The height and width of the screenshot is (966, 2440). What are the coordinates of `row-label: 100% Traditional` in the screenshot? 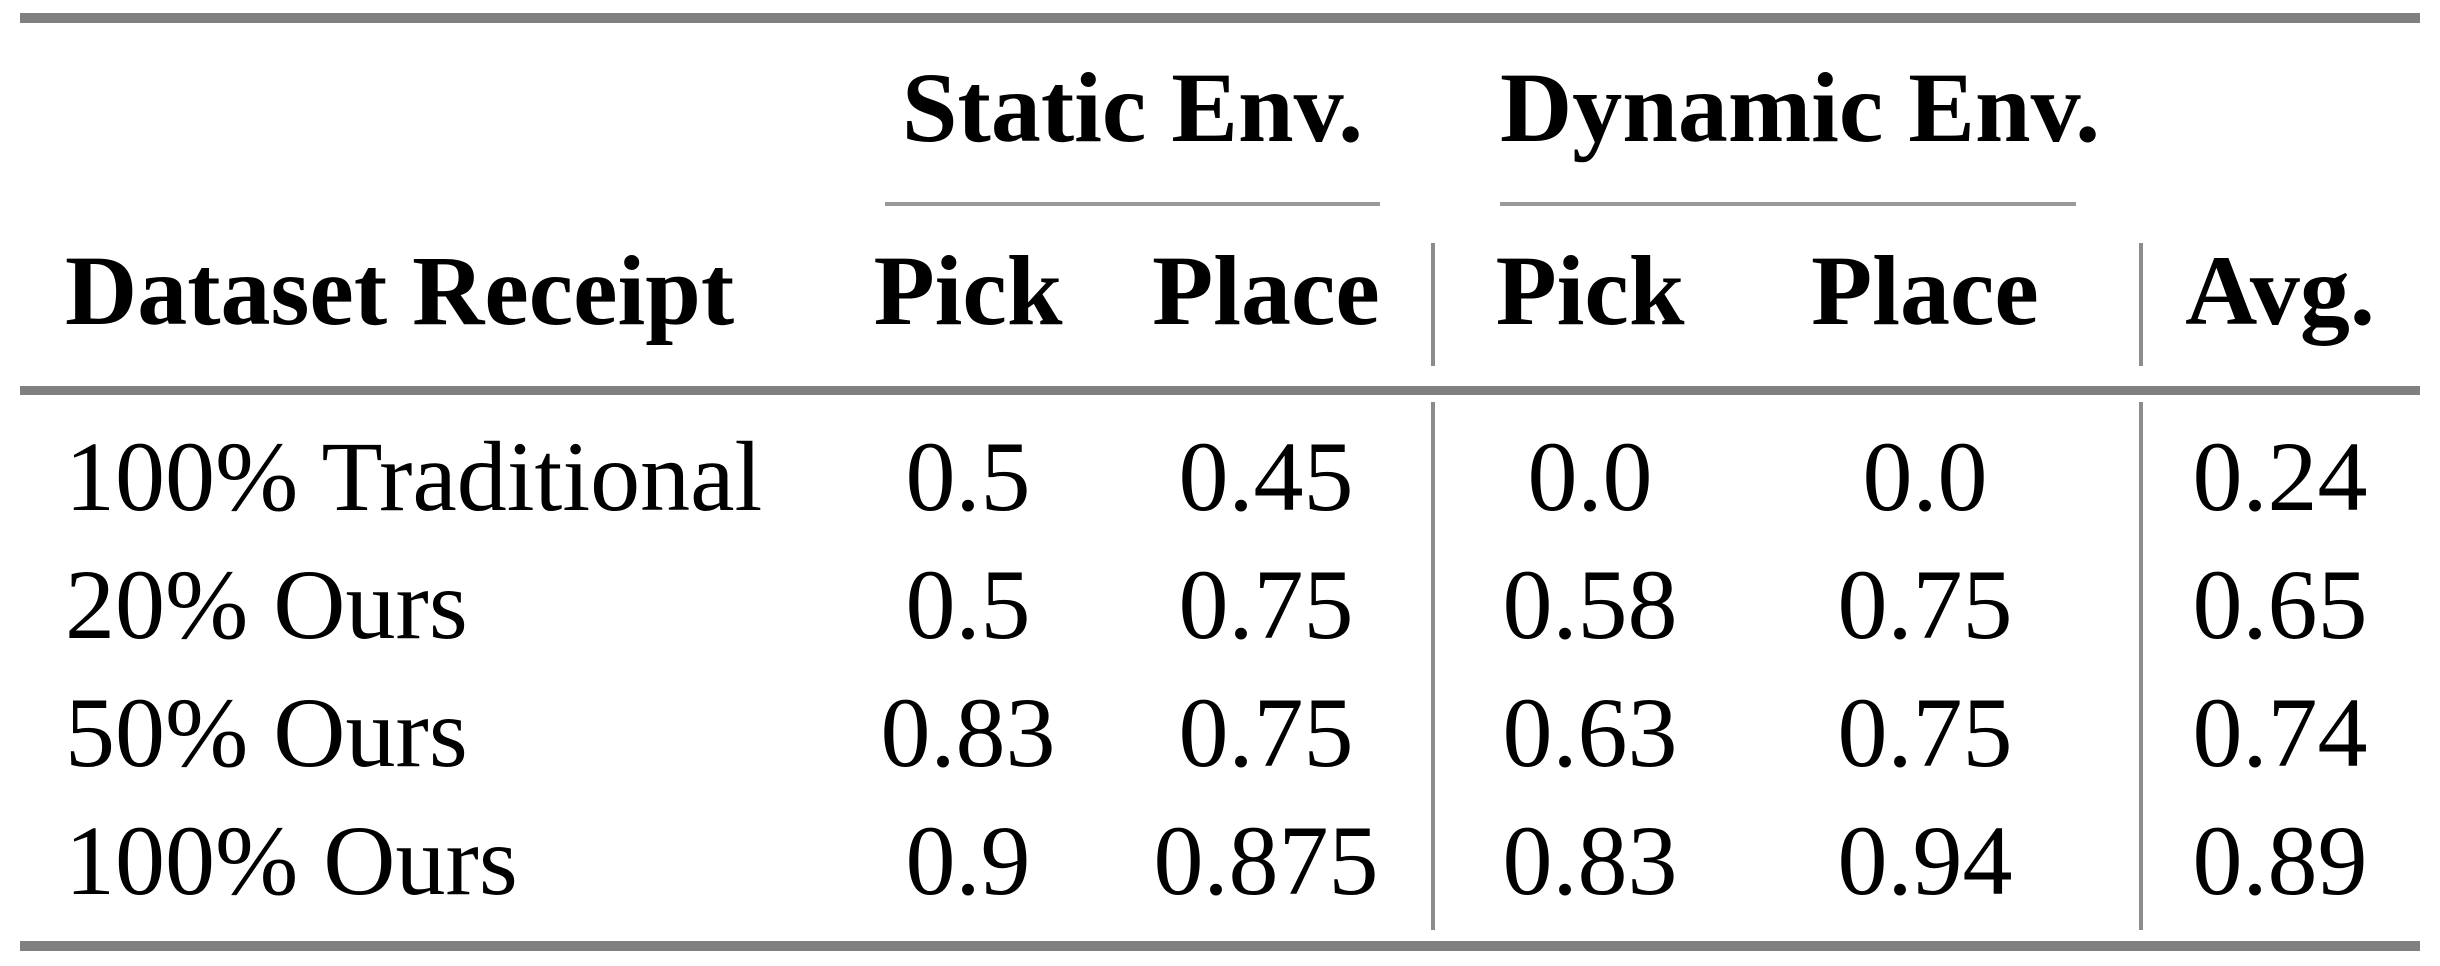 It's located at (414, 476).